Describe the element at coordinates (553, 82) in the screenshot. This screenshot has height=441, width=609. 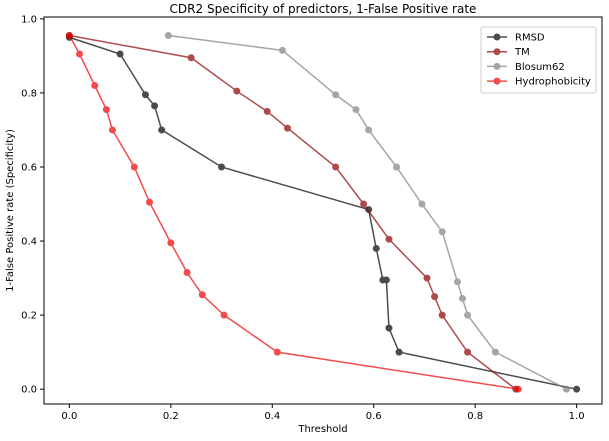
I see `legend-label: Hydrophobicity` at that location.